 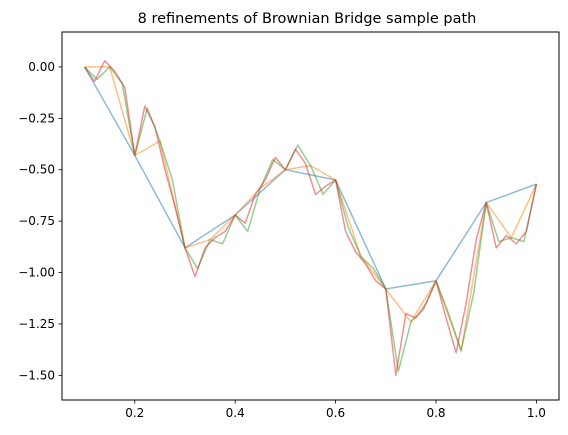 I want to click on x-tick-label: 0.6, so click(x=335, y=413).